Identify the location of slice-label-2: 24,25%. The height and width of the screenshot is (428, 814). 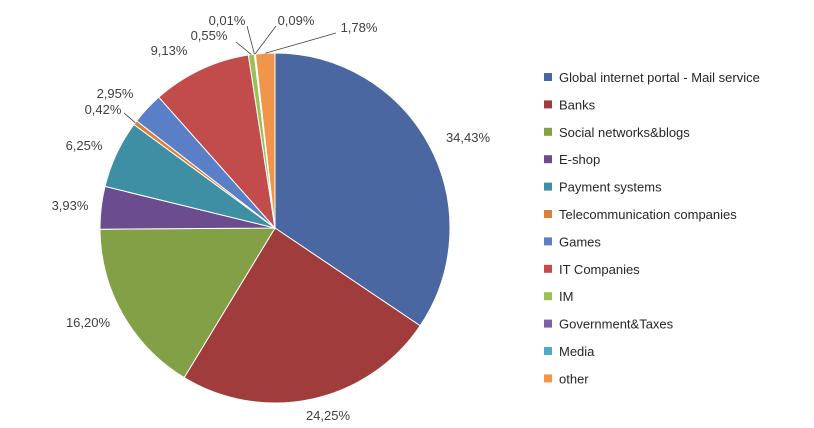
(328, 415).